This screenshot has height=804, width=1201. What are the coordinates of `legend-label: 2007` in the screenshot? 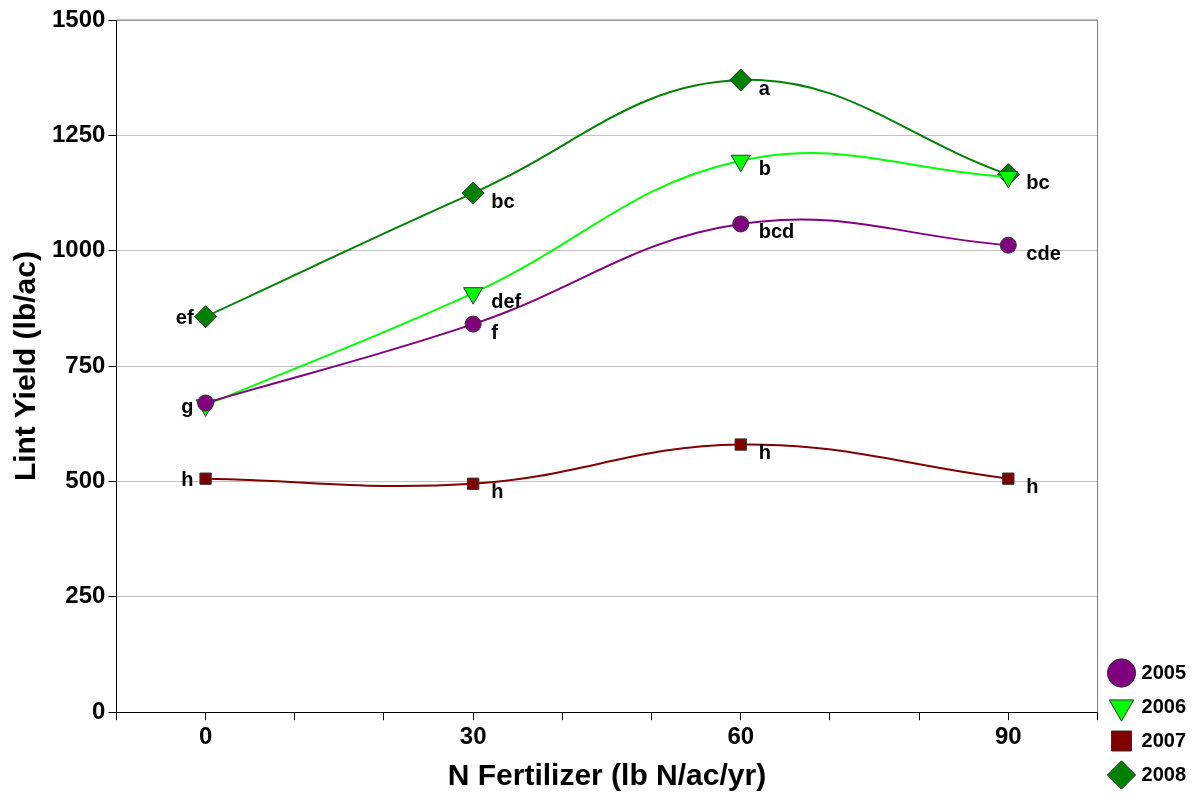 It's located at (1164, 739).